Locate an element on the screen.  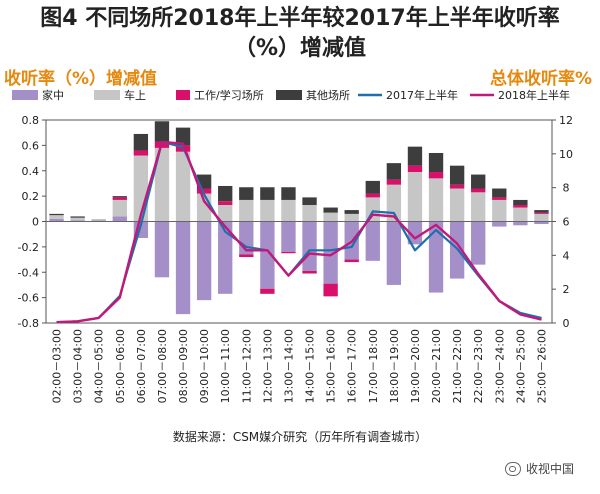
y-tick-label: 0.6 is located at coordinates (31, 145).